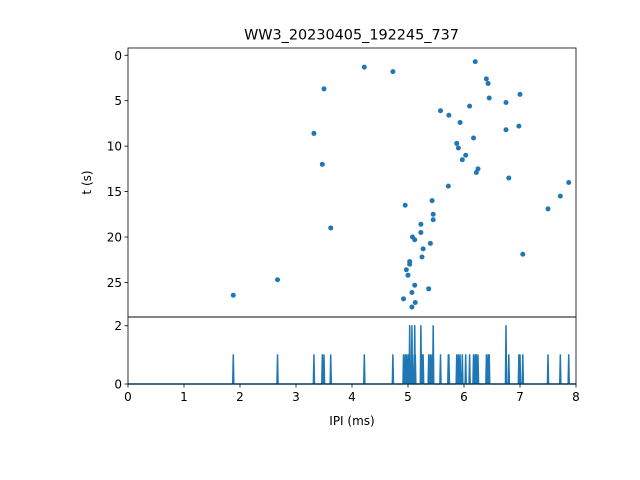 The width and height of the screenshot is (640, 480). I want to click on histogram-x-tick-label: 8, so click(576, 397).